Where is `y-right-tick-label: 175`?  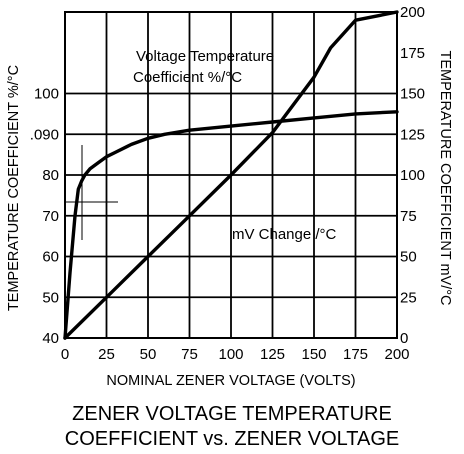 y-right-tick-label: 175 is located at coordinates (412, 53).